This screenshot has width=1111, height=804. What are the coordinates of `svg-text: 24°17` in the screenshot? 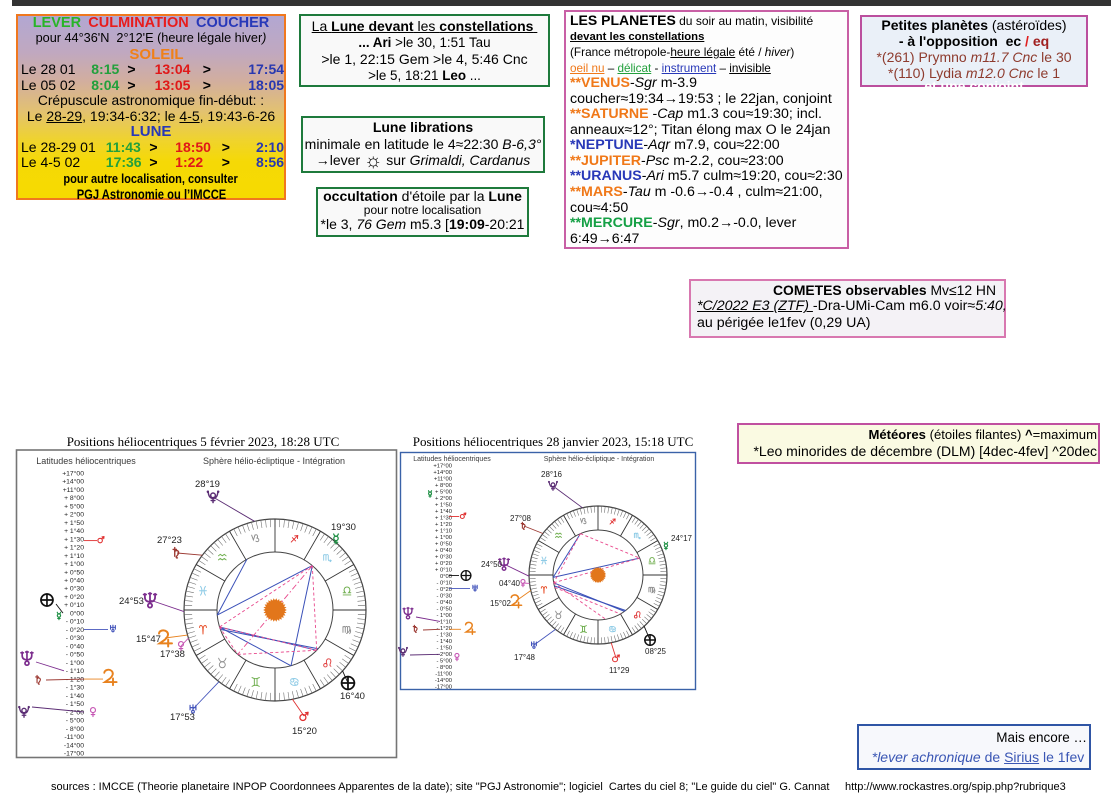 It's located at (682, 538).